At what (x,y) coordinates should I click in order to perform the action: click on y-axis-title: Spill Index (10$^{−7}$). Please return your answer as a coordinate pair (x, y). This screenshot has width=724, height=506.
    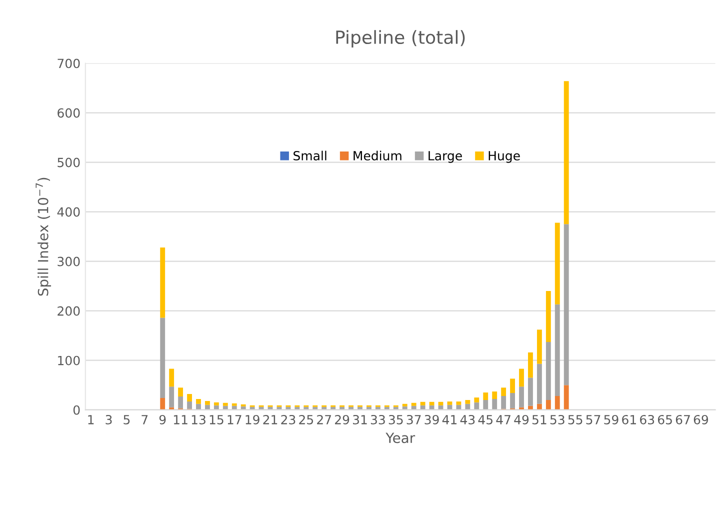
    Looking at the image, I should click on (44, 237).